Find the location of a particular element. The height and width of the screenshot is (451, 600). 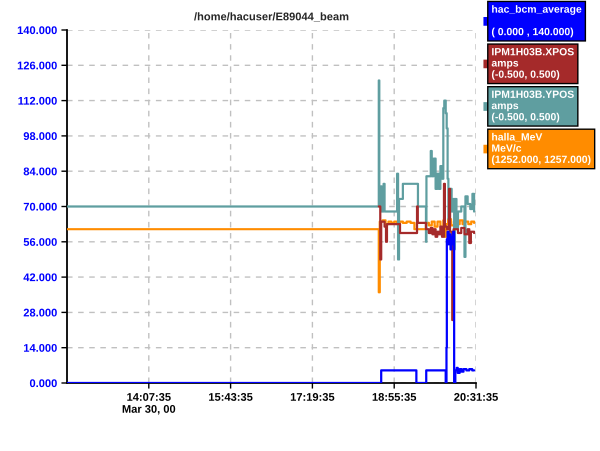

y-tick-label: 112.000 is located at coordinates (37, 100).